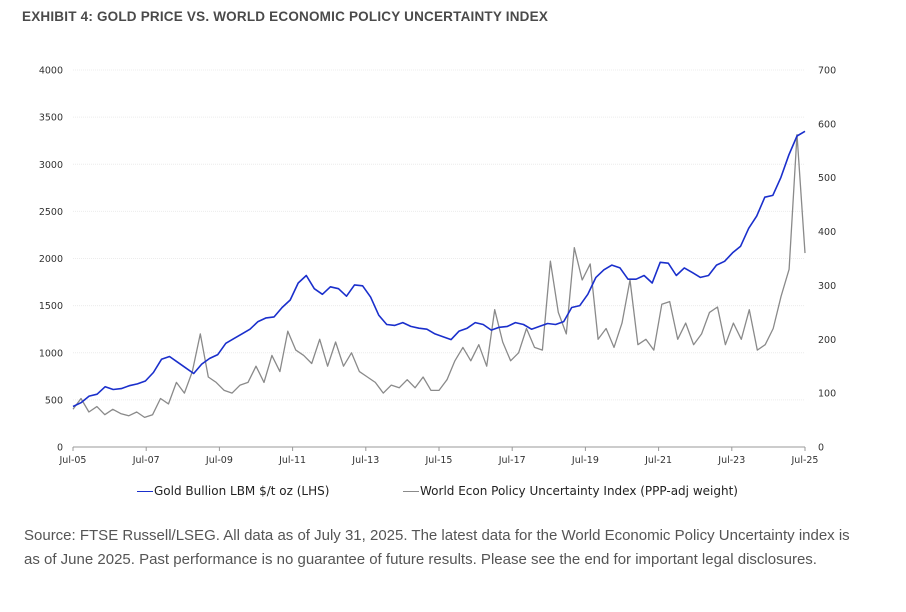  Describe the element at coordinates (51, 165) in the screenshot. I see `y-left-tick-label: 3000` at that location.